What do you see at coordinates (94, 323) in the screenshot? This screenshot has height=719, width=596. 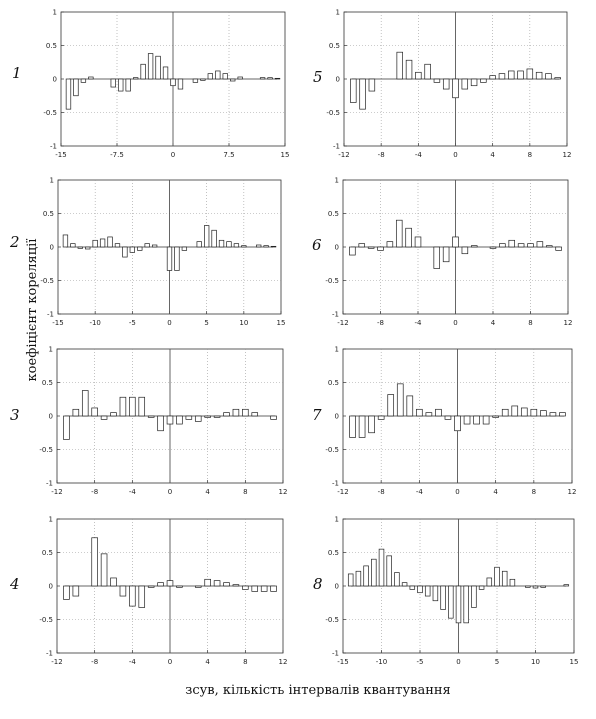 I see `x-tick-label: -10` at bounding box center [94, 323].